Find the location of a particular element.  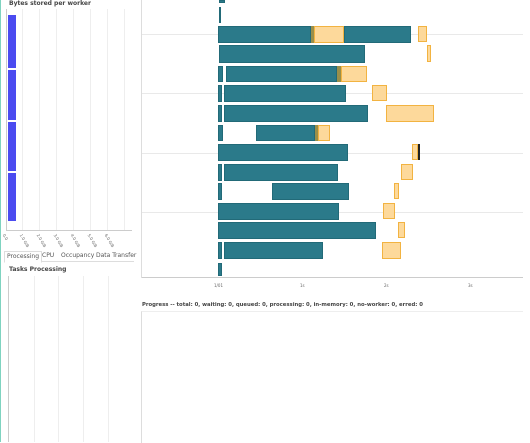

time-tick-label: 3s is located at coordinates (470, 285).